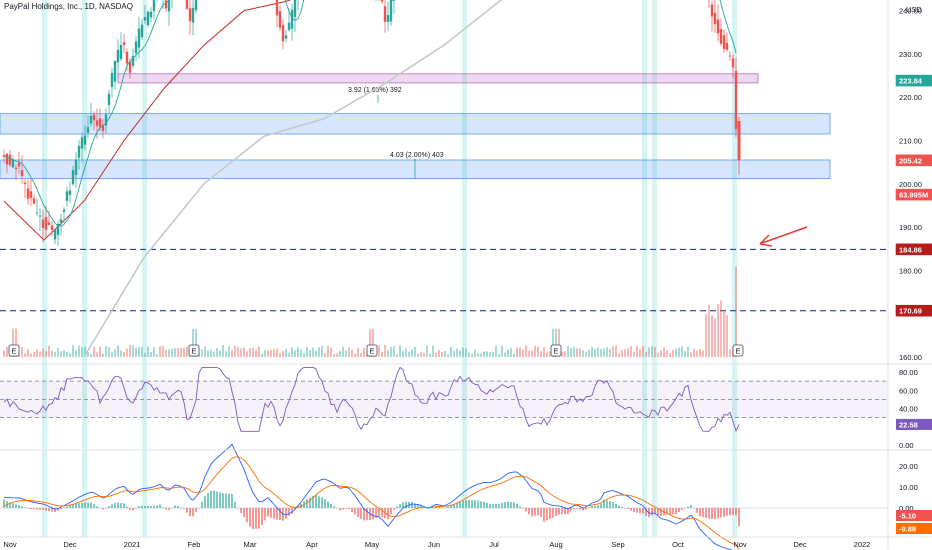  What do you see at coordinates (910, 141) in the screenshot?
I see `price-tick-label: 210.00` at bounding box center [910, 141].